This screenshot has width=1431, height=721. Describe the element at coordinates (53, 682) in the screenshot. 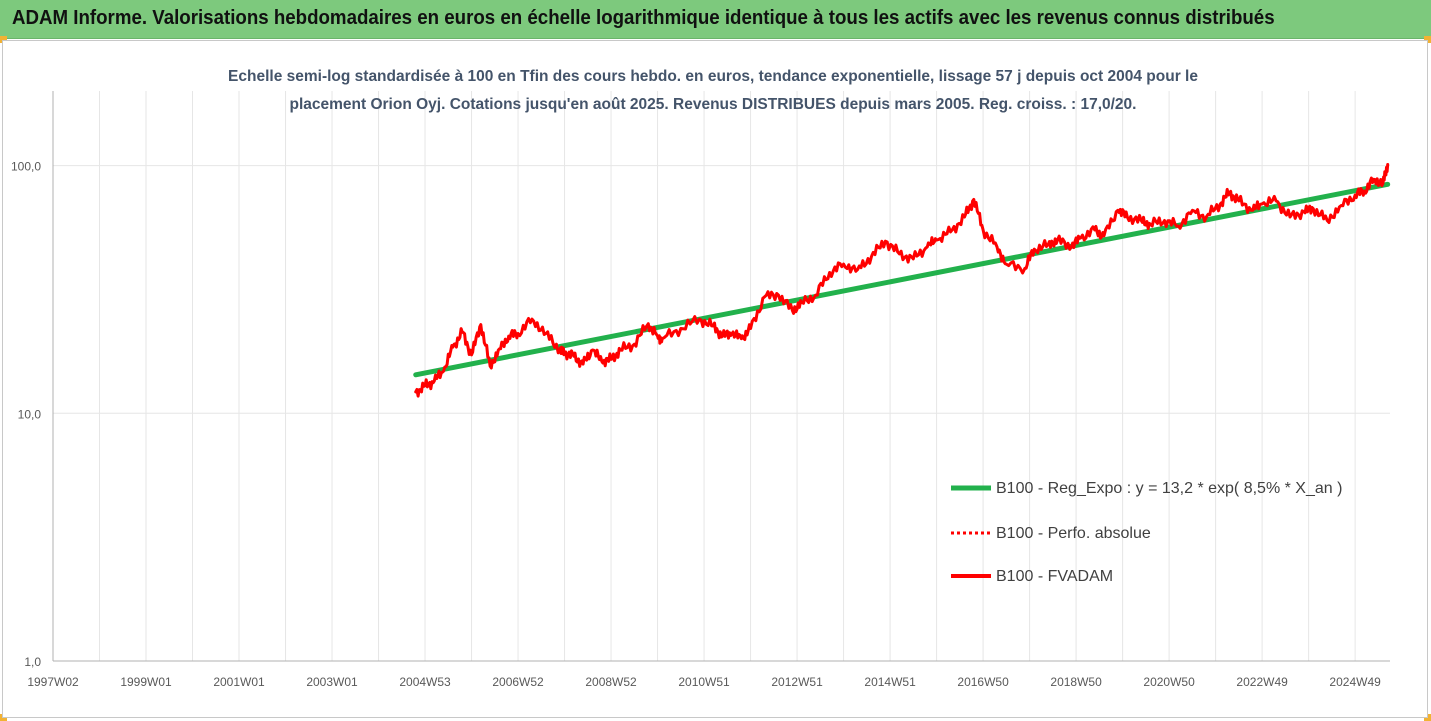

I see `x-tick-label: 1997W02` at that location.